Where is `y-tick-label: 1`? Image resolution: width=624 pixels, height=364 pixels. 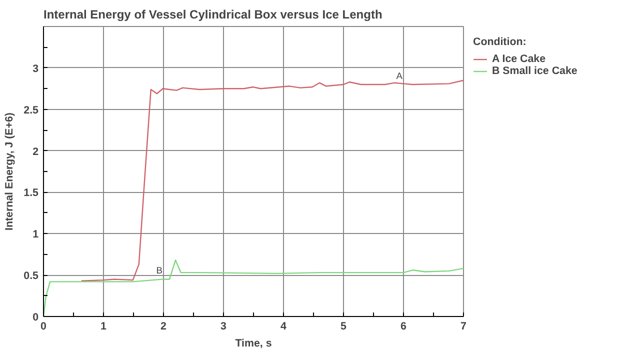
y-tick-label: 1 is located at coordinates (35, 234).